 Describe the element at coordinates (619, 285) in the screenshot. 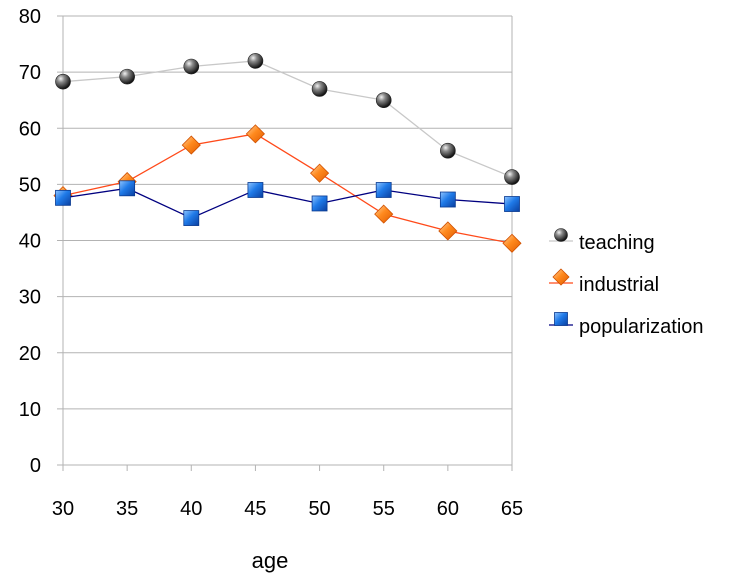

I see `legend-label: industrial` at that location.